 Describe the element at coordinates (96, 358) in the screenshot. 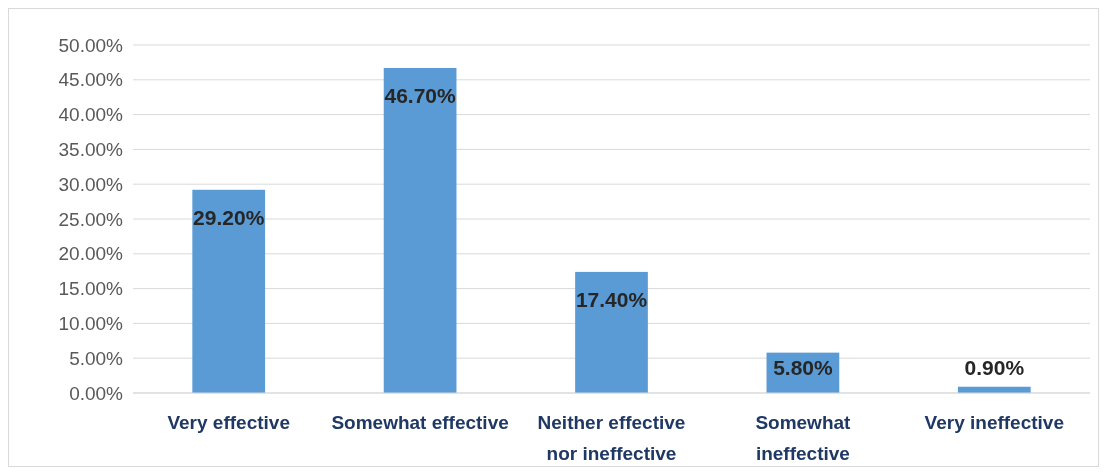

I see `y-tick-label: 5.00%` at that location.